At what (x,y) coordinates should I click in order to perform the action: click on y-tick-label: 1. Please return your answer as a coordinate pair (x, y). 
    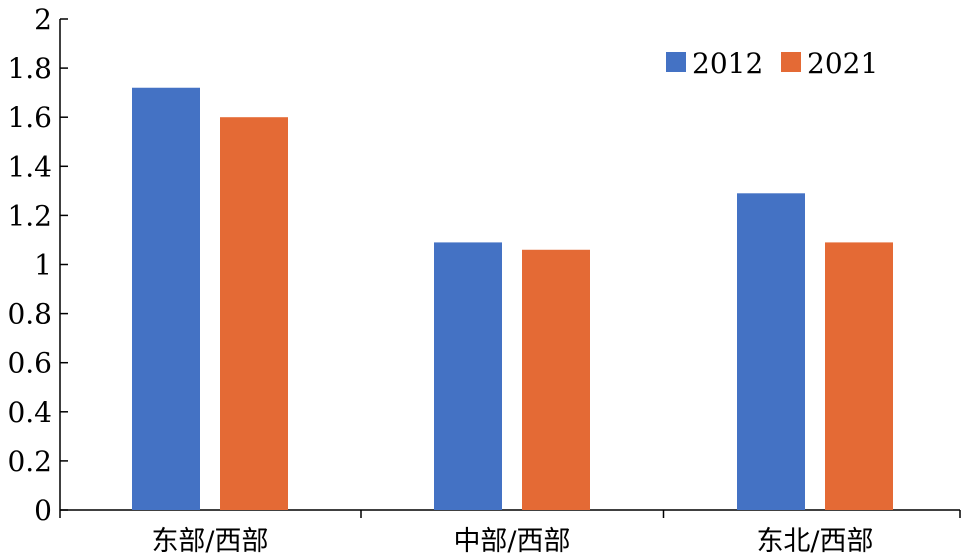
    Looking at the image, I should click on (43, 265).